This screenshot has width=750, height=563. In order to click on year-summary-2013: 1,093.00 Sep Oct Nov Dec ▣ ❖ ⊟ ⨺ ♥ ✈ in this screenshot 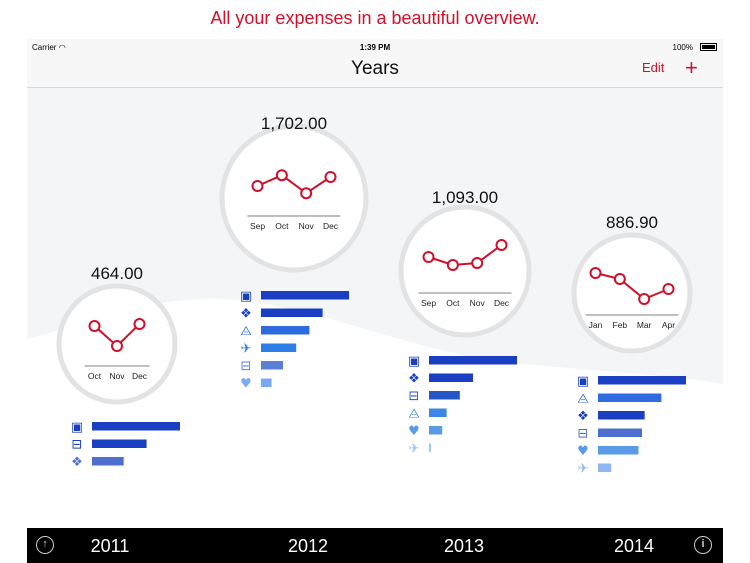, I will do `click(465, 322)`.